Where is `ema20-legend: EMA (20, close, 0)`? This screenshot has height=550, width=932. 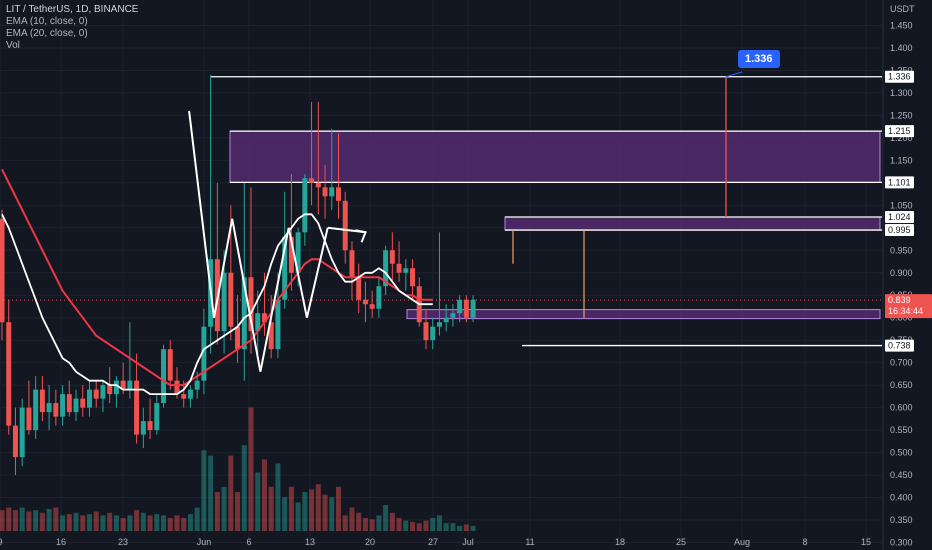
ema20-legend: EMA (20, close, 0) is located at coordinates (47, 33).